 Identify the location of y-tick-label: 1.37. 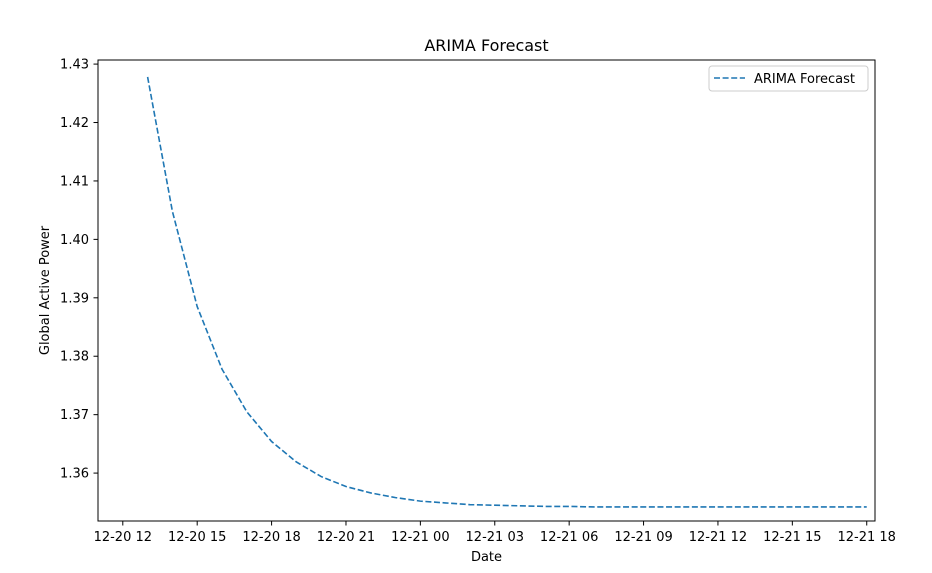
(74, 415).